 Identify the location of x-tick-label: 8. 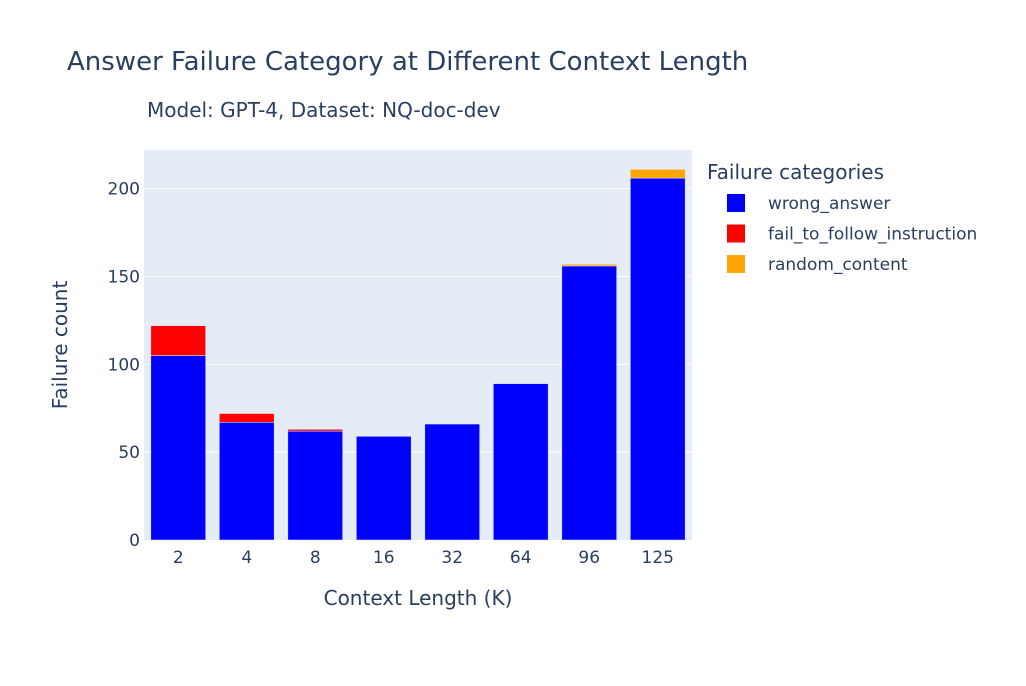
(315, 558).